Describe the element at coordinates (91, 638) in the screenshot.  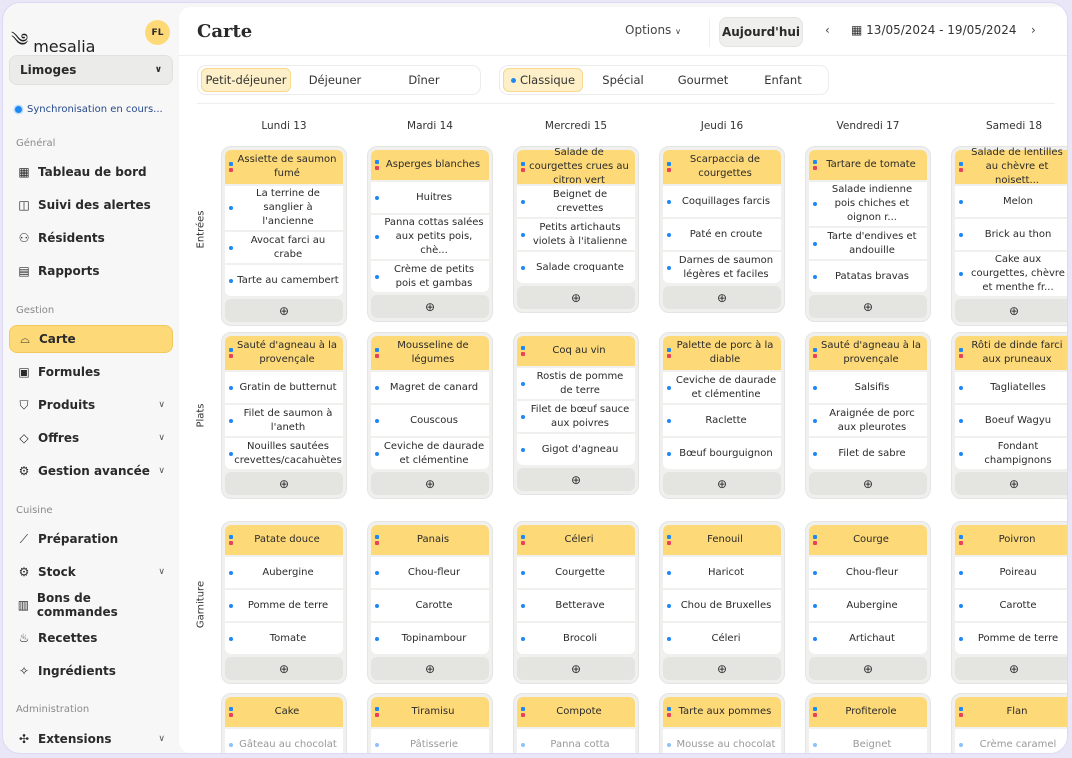
I see `sidebar-item-recettes: ♨ Recettes` at that location.